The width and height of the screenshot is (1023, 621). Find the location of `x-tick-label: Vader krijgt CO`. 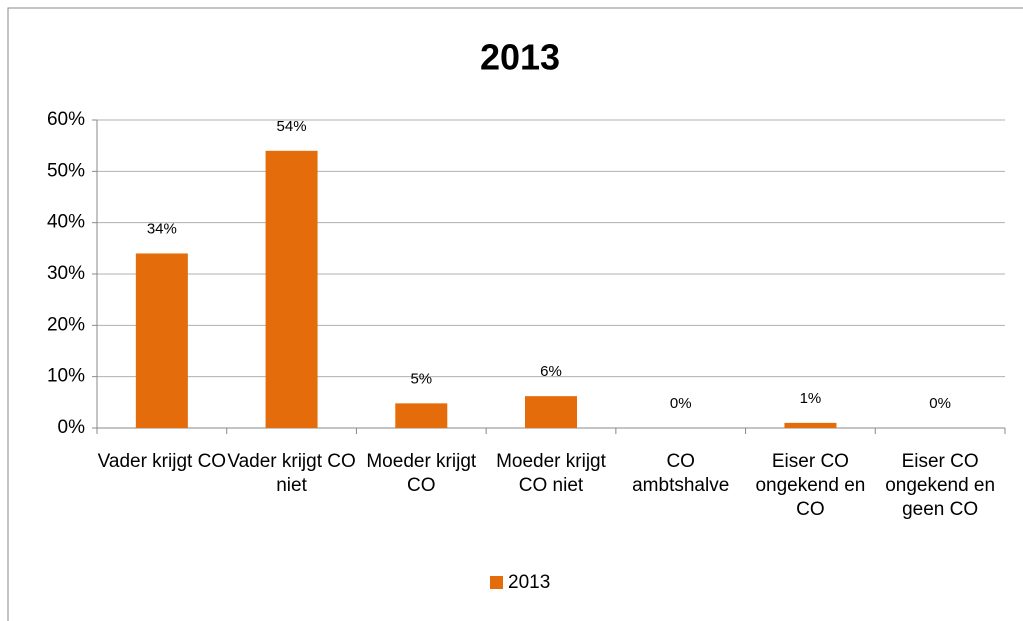

x-tick-label: Vader krijgt CO is located at coordinates (162, 461).